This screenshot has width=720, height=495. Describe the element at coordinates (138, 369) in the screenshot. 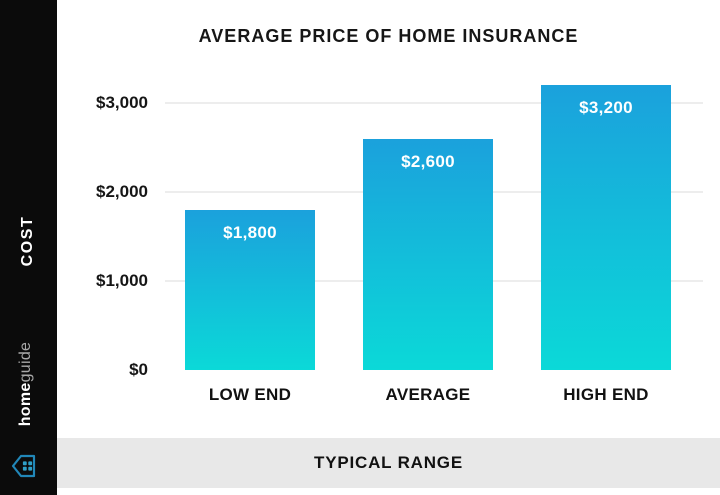

I see `y-axis-tick-label: $0` at that location.